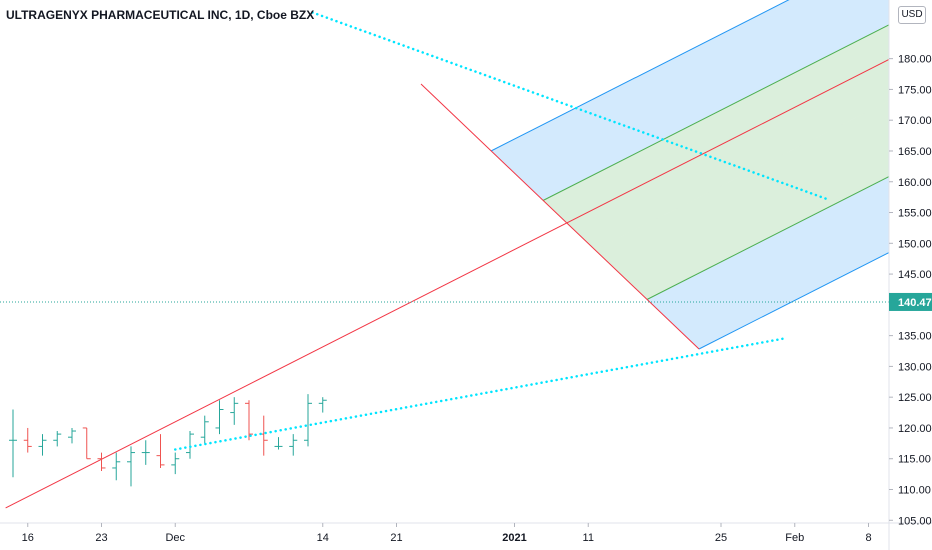  What do you see at coordinates (915, 121) in the screenshot?
I see `price-tick-label: 170.00` at bounding box center [915, 121].